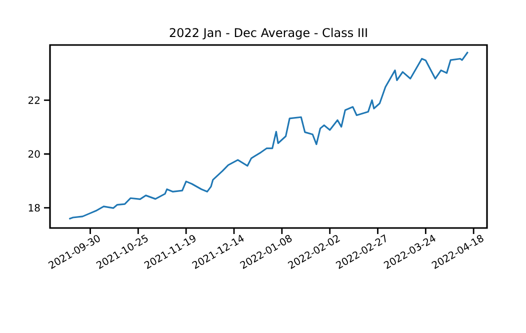  What do you see at coordinates (34, 154) in the screenshot?
I see `y-tick-label: 20` at bounding box center [34, 154].